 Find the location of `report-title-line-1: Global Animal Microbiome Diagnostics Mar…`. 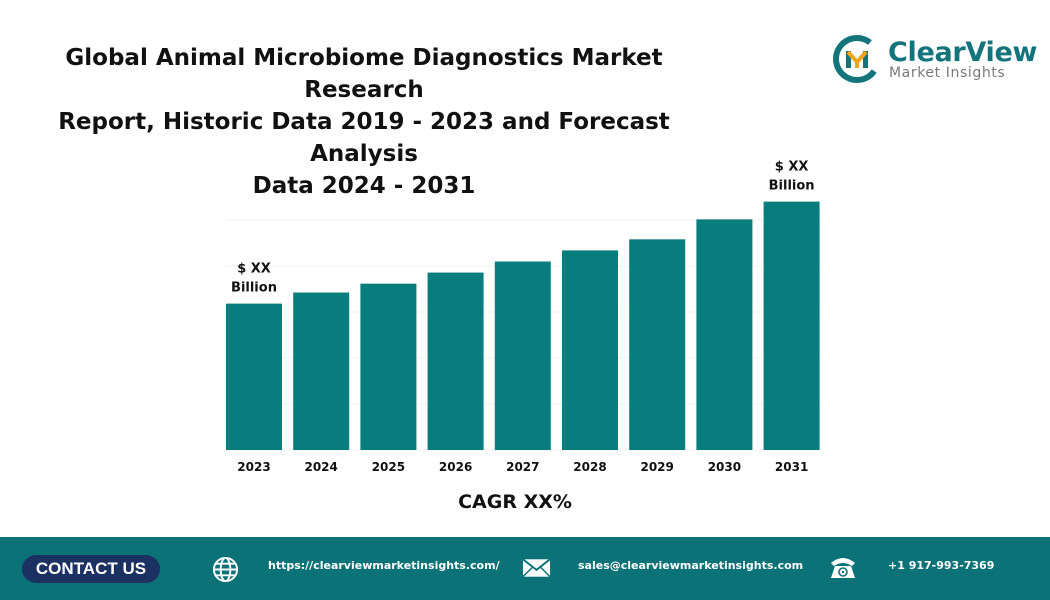

report-title-line-1: Global Animal Microbiome Diagnostics Mar… is located at coordinates (364, 74).